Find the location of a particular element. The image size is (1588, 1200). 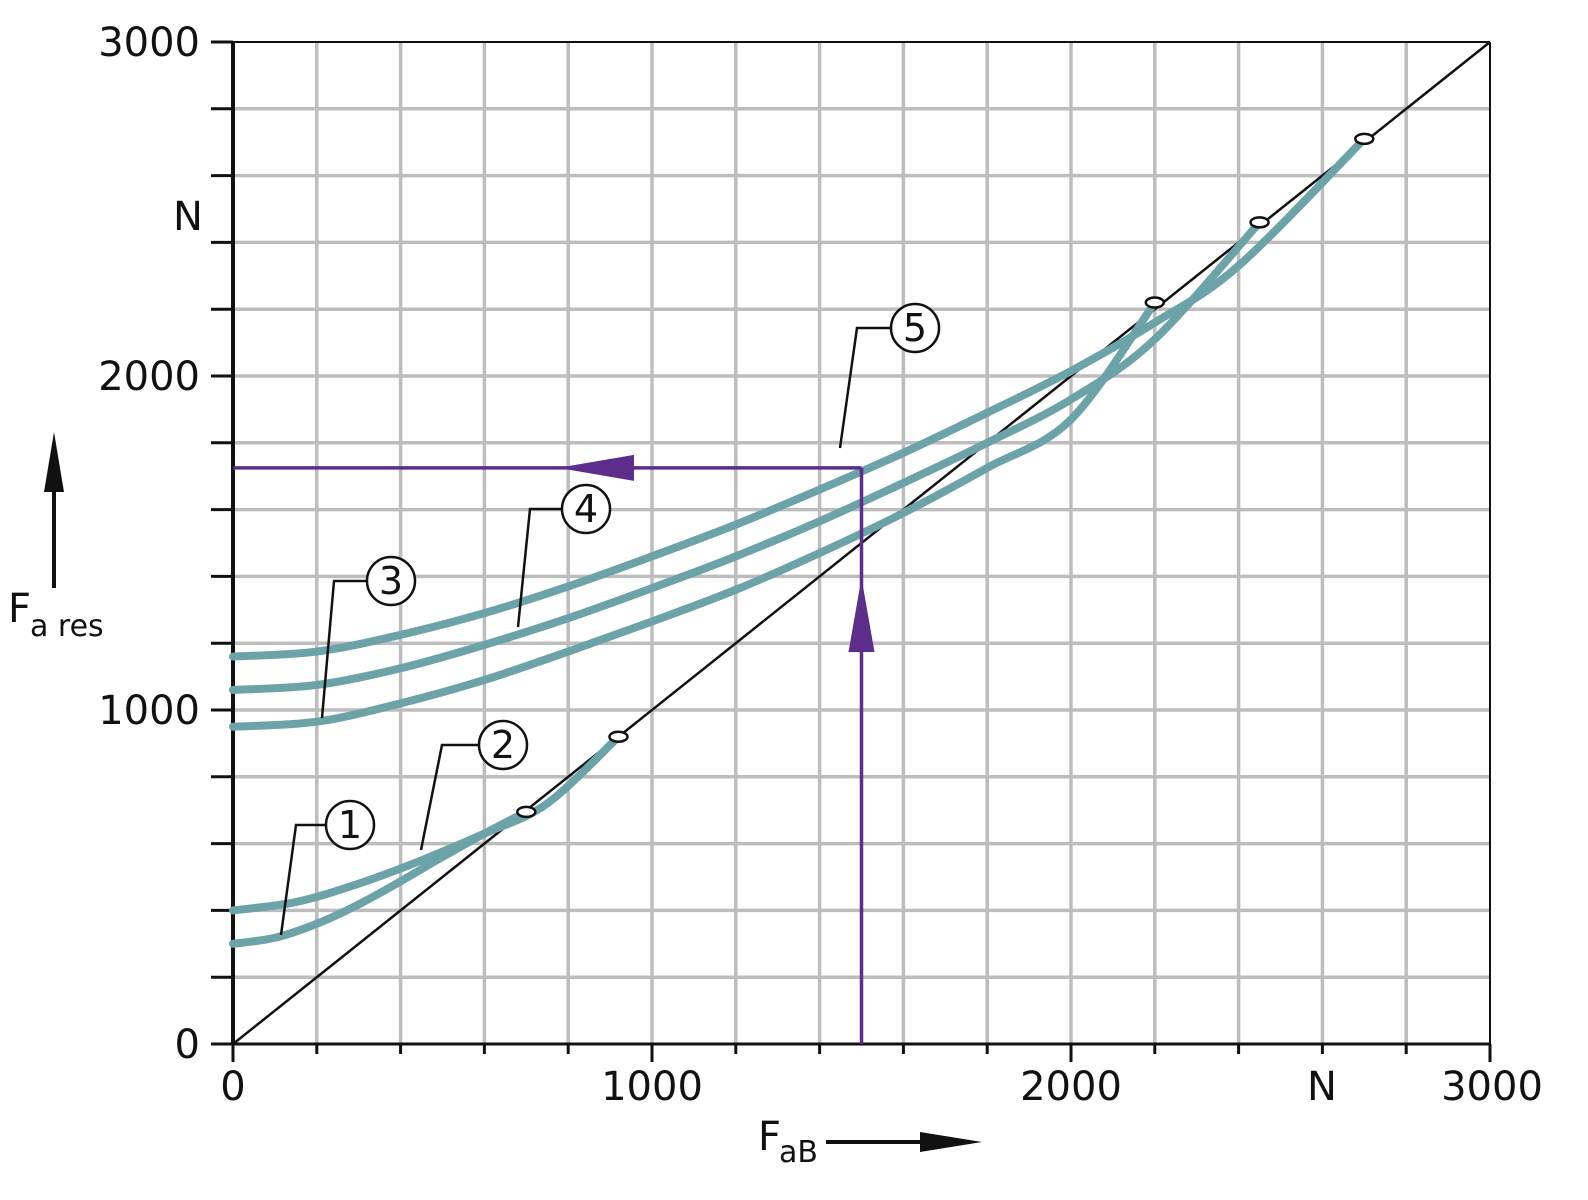

x-tick-label: 2000 is located at coordinates (1071, 1087).